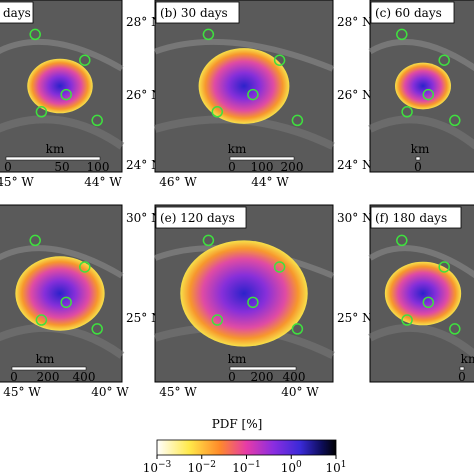  What do you see at coordinates (254, 465) in the screenshot?
I see `tick-exponent: −1` at bounding box center [254, 465].